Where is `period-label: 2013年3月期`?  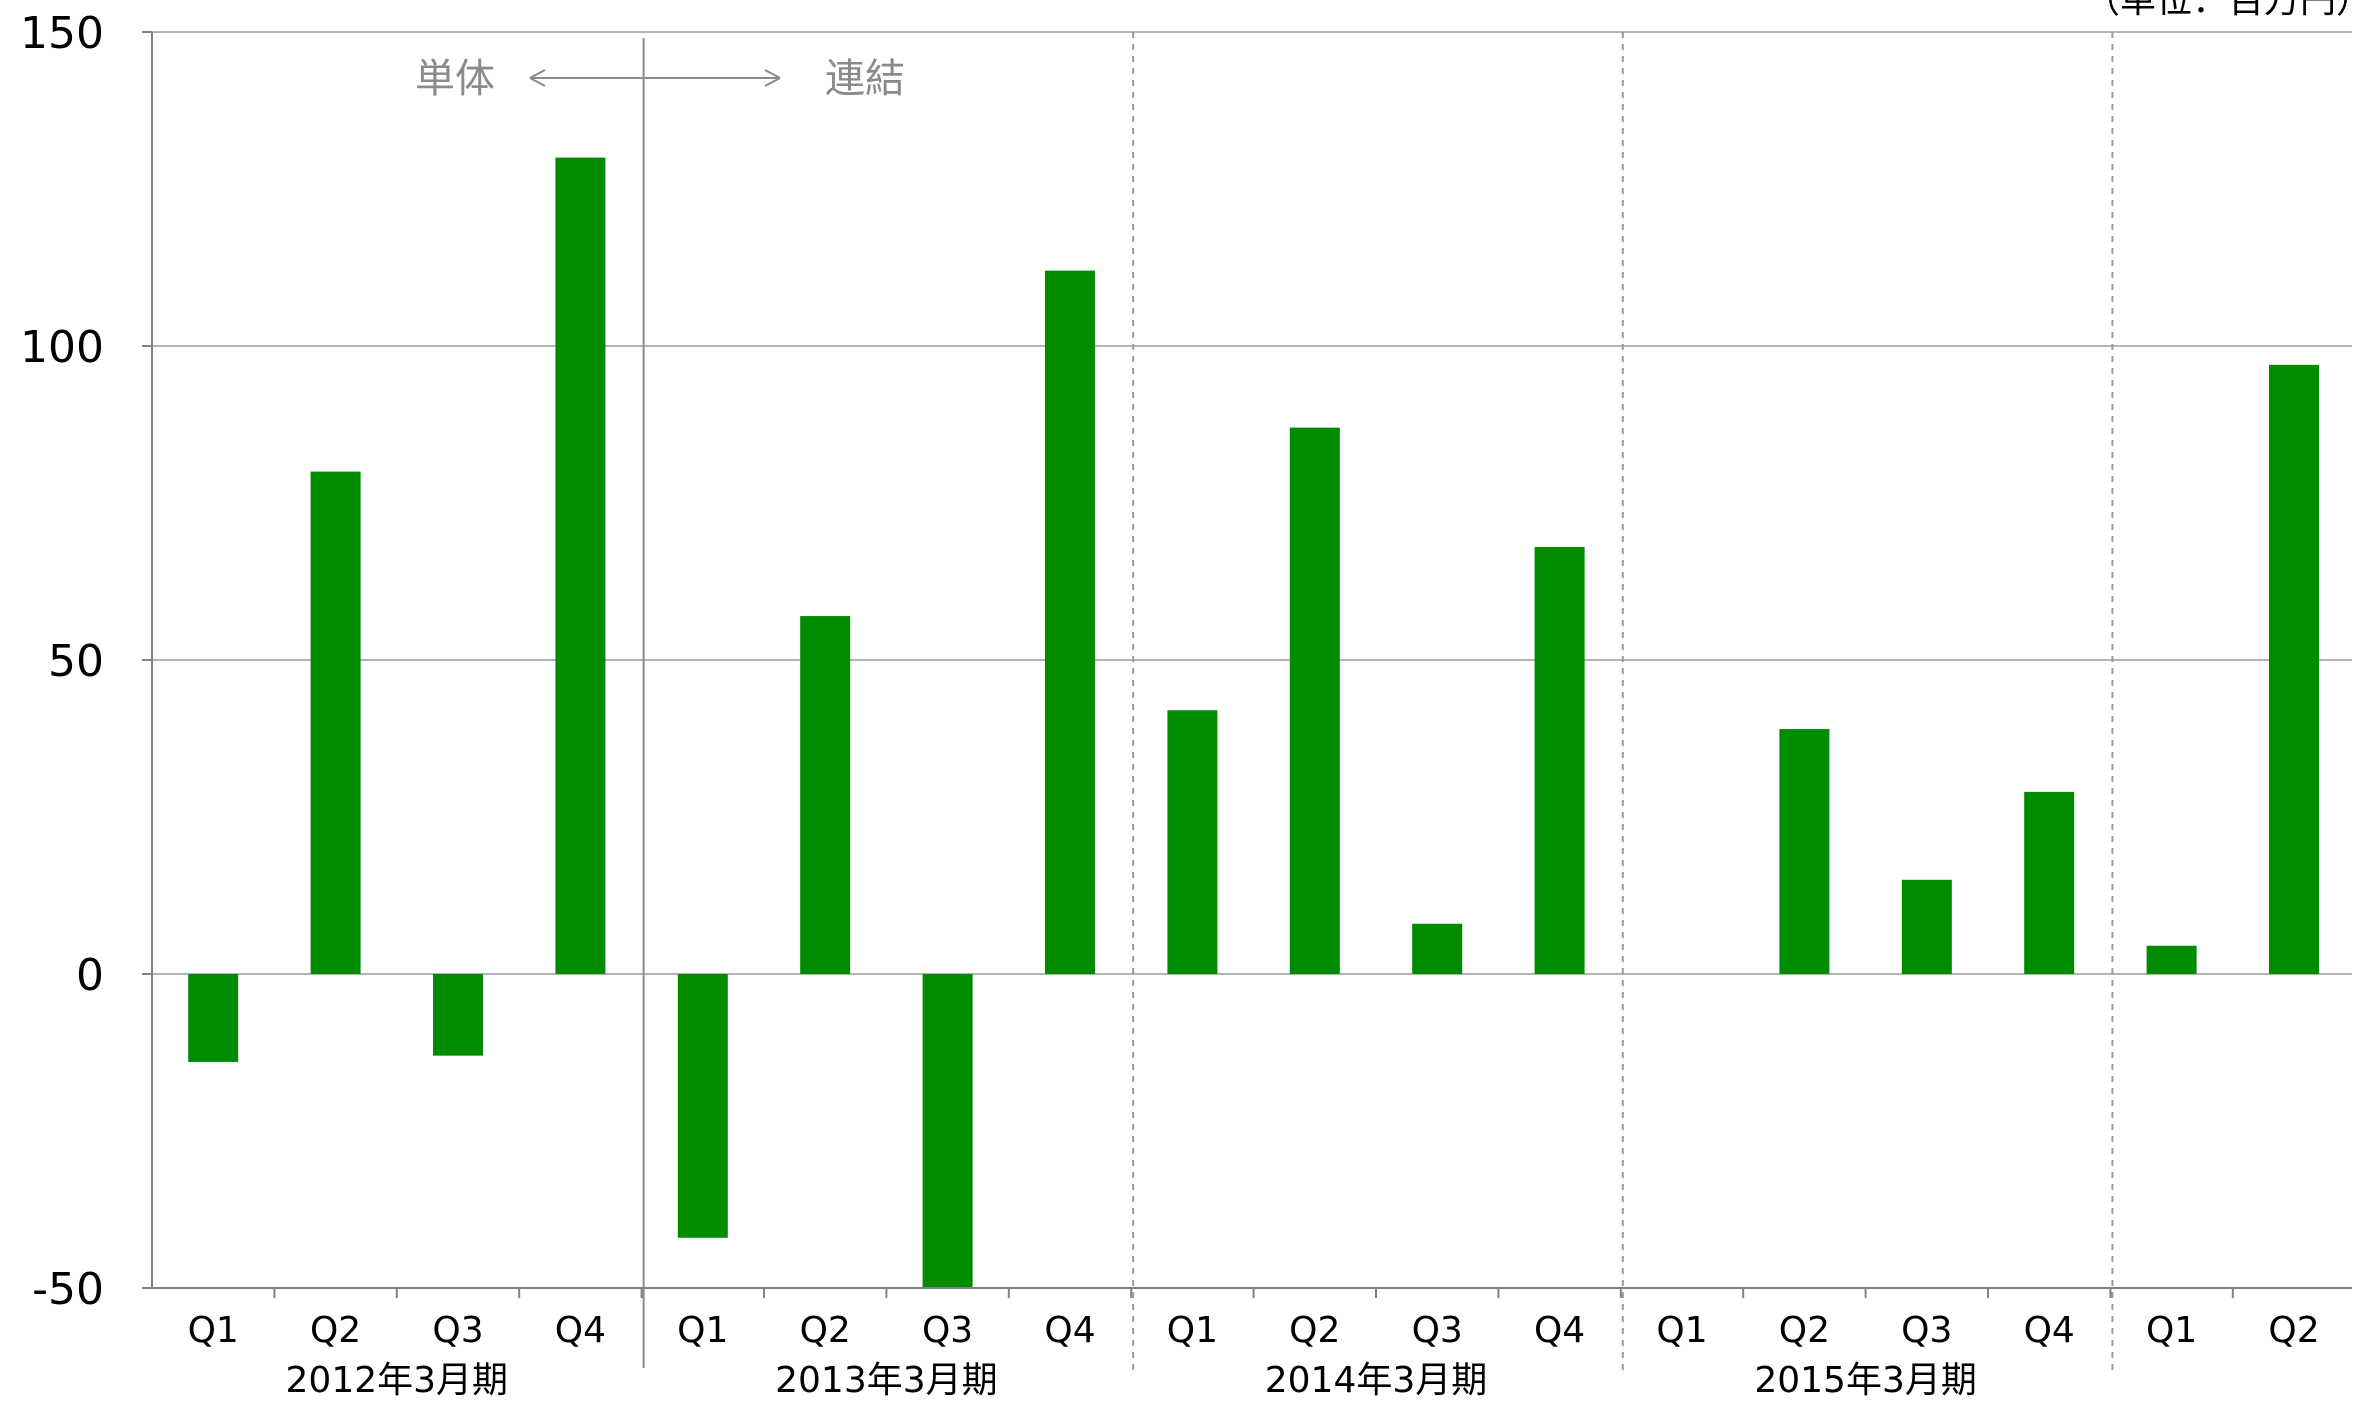
period-label: 2013年3月期 is located at coordinates (886, 1380).